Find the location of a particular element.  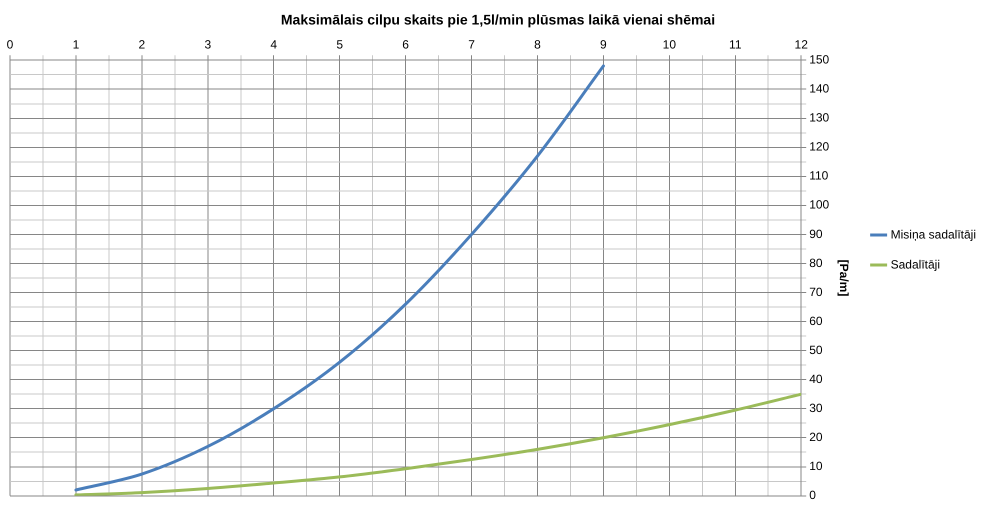

y-axis-title: [Pa/m] is located at coordinates (844, 278).